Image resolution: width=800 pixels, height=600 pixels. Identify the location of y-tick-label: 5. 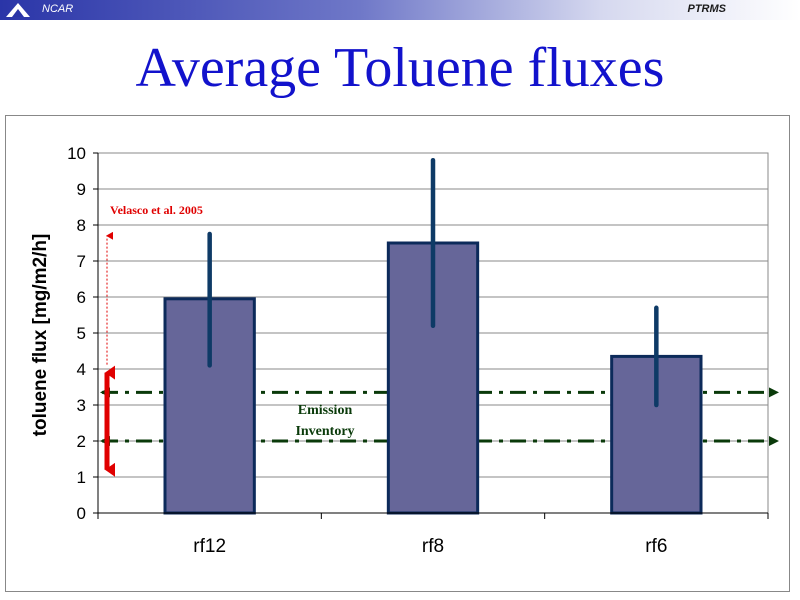
(81, 333).